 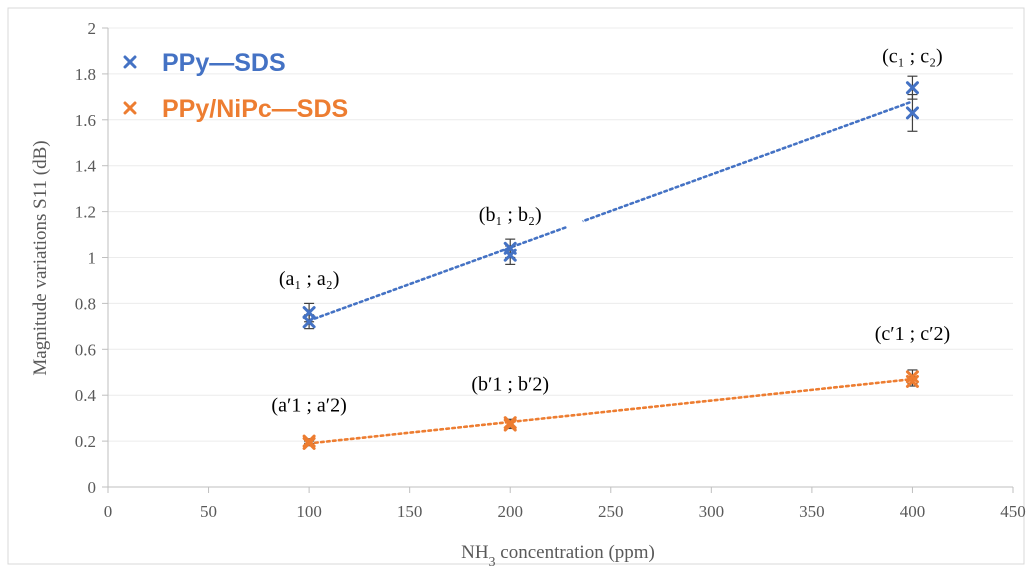 What do you see at coordinates (558, 556) in the screenshot?
I see `x-axis-title: NH3 concentration (ppm)` at bounding box center [558, 556].